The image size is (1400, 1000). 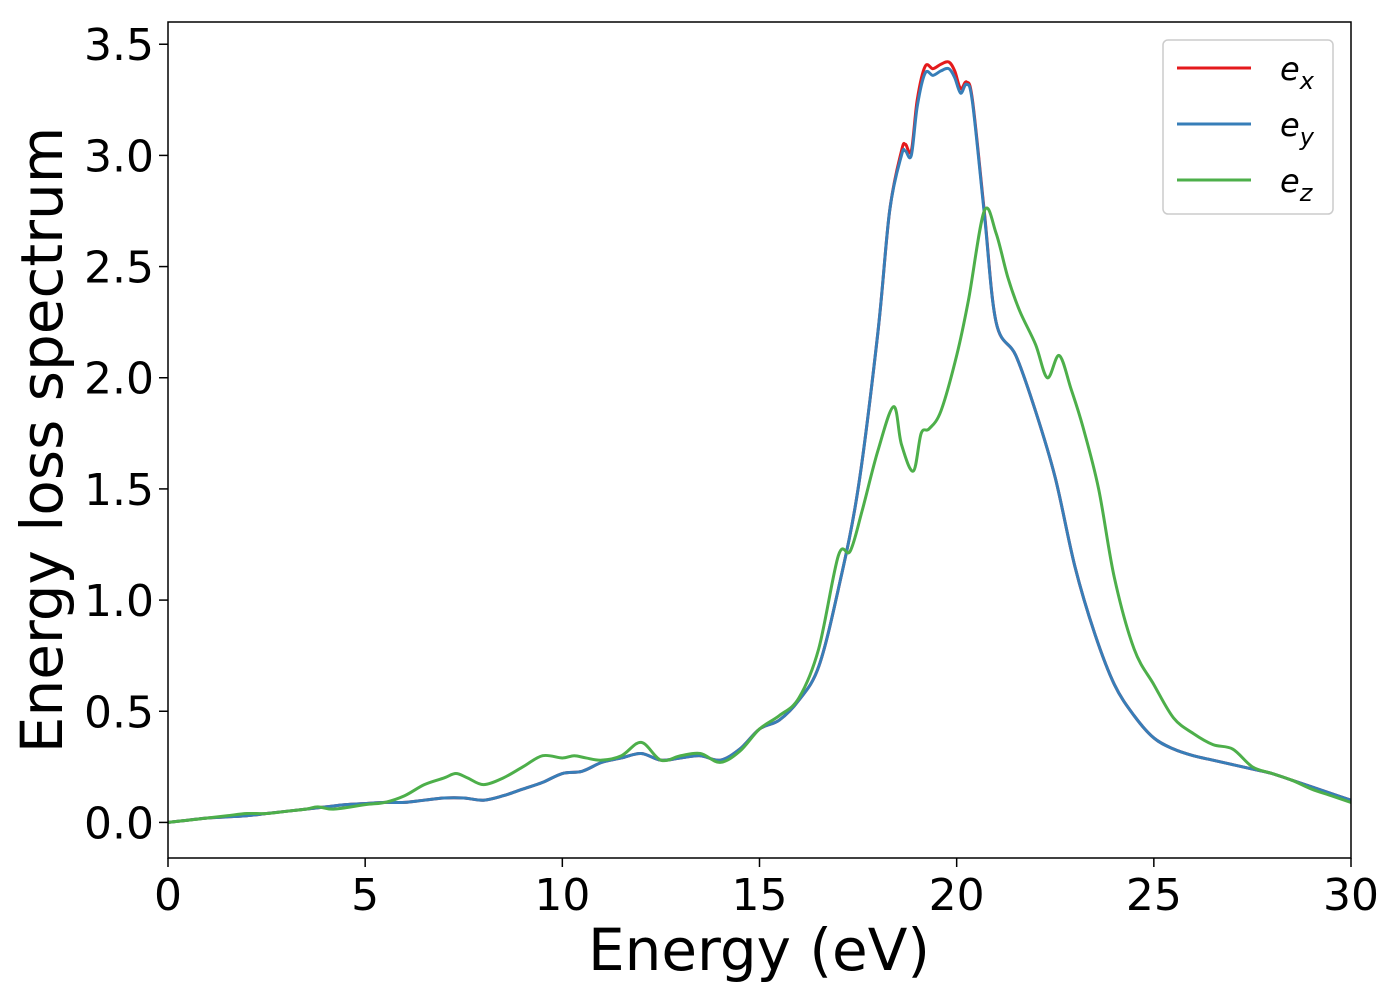 What do you see at coordinates (1154, 895) in the screenshot?
I see `x-tick-label: 25` at bounding box center [1154, 895].